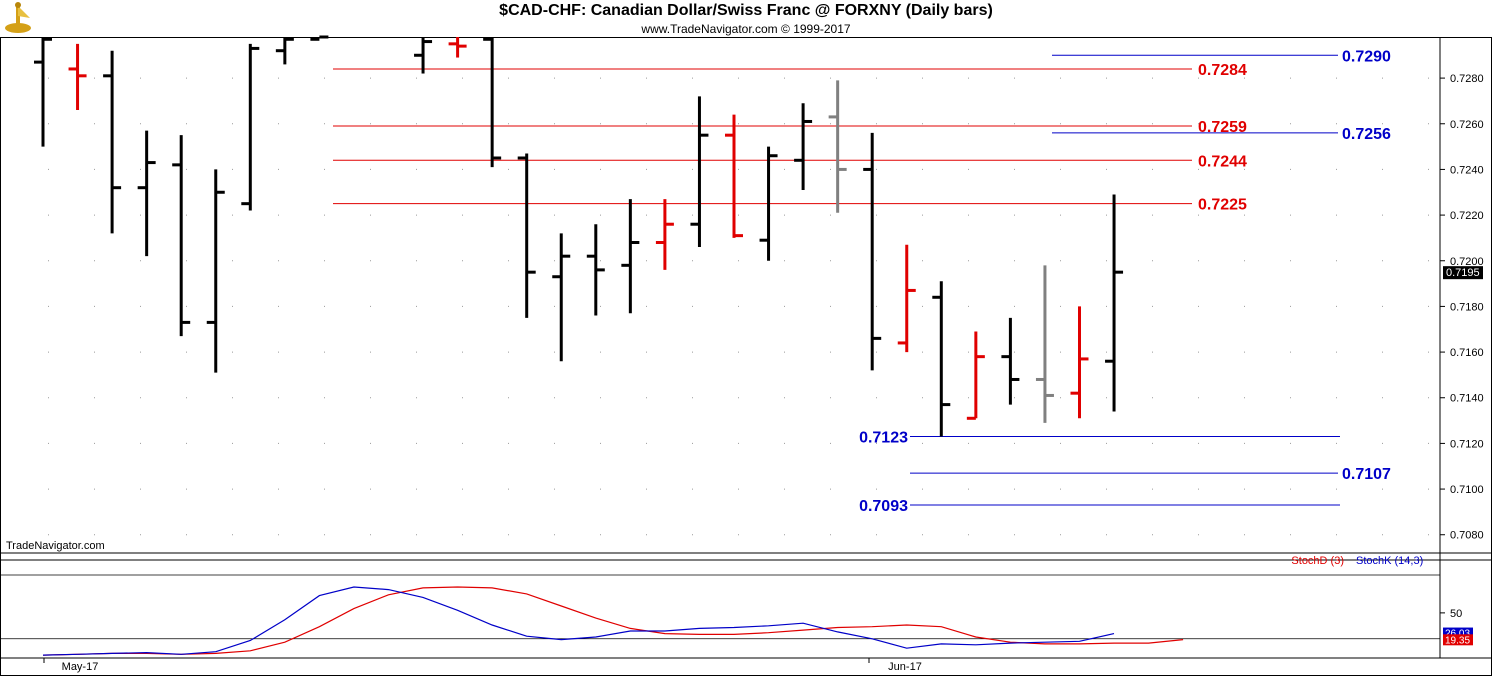 The width and height of the screenshot is (1492, 677). I want to click on price-tick-label: 0.7260, so click(1467, 125).